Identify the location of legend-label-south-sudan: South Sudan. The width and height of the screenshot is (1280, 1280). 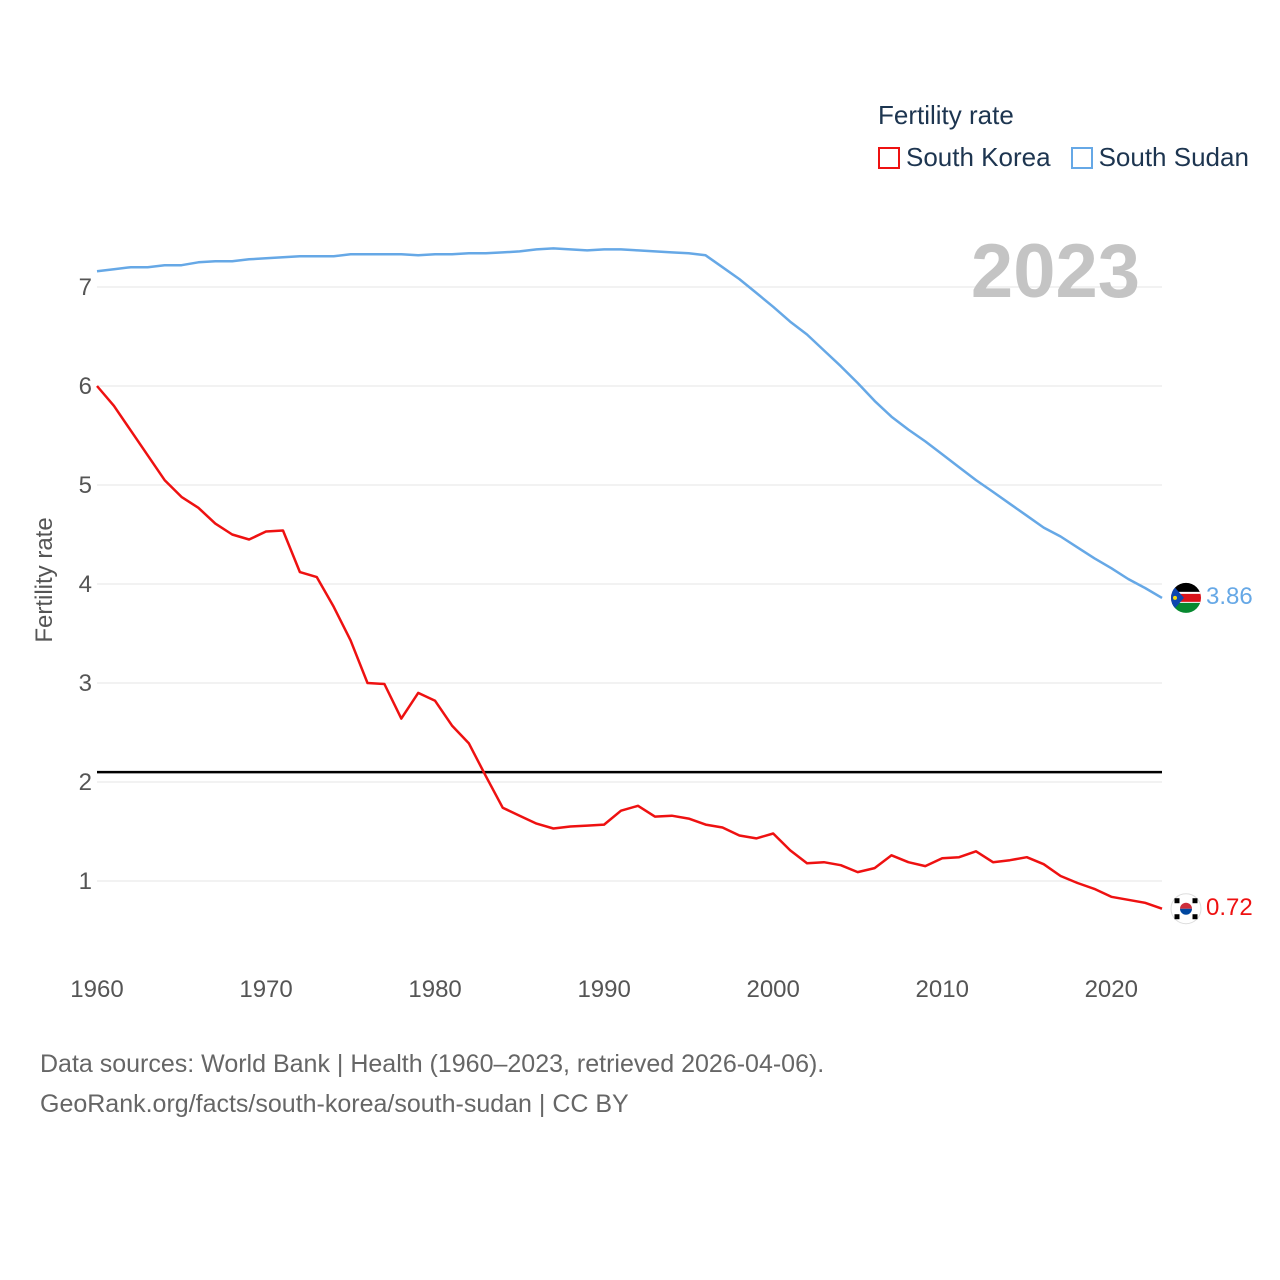
(1173, 157).